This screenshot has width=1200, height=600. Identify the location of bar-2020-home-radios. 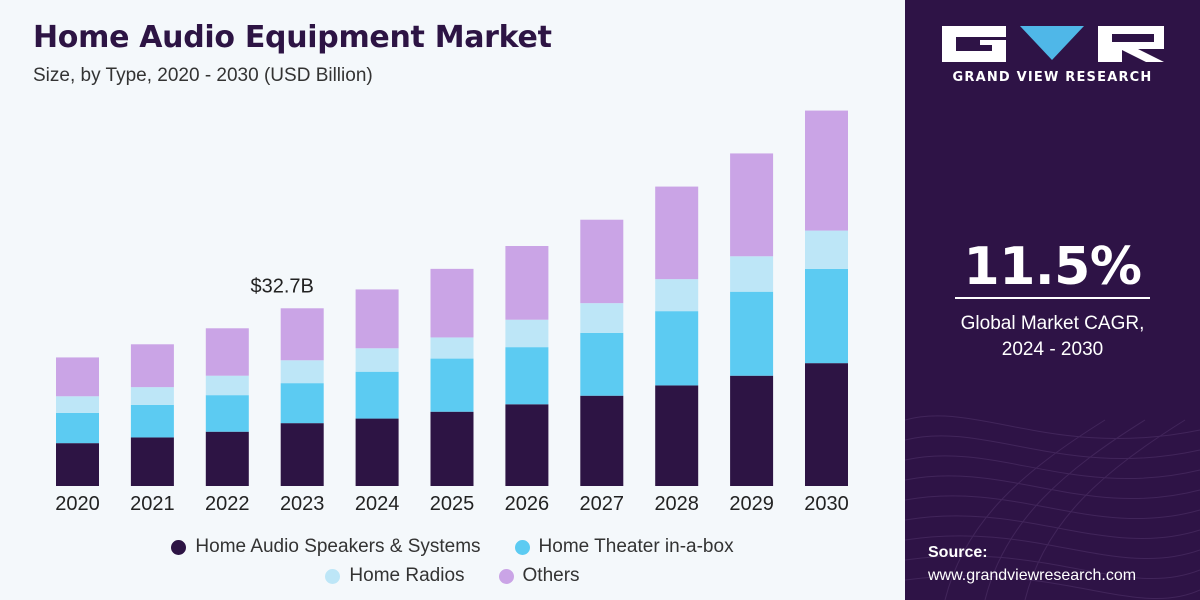
(77, 404).